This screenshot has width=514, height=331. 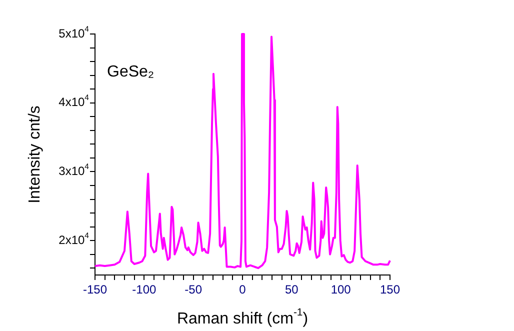 I want to click on x-tick-label: -100, so click(x=144, y=289).